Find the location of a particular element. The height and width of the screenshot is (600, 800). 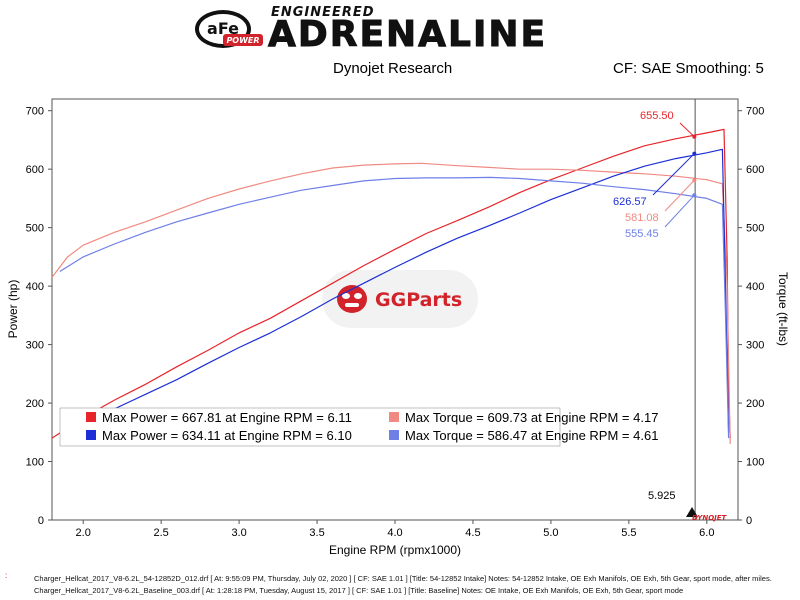

legend-entry: Max Torque = 586.47 at Engine RPM = 4.61 is located at coordinates (531, 435).